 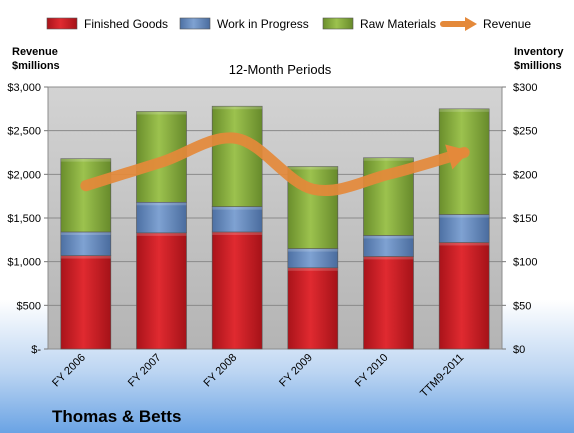 I want to click on left-tick-label: $1,000, so click(x=24, y=263).